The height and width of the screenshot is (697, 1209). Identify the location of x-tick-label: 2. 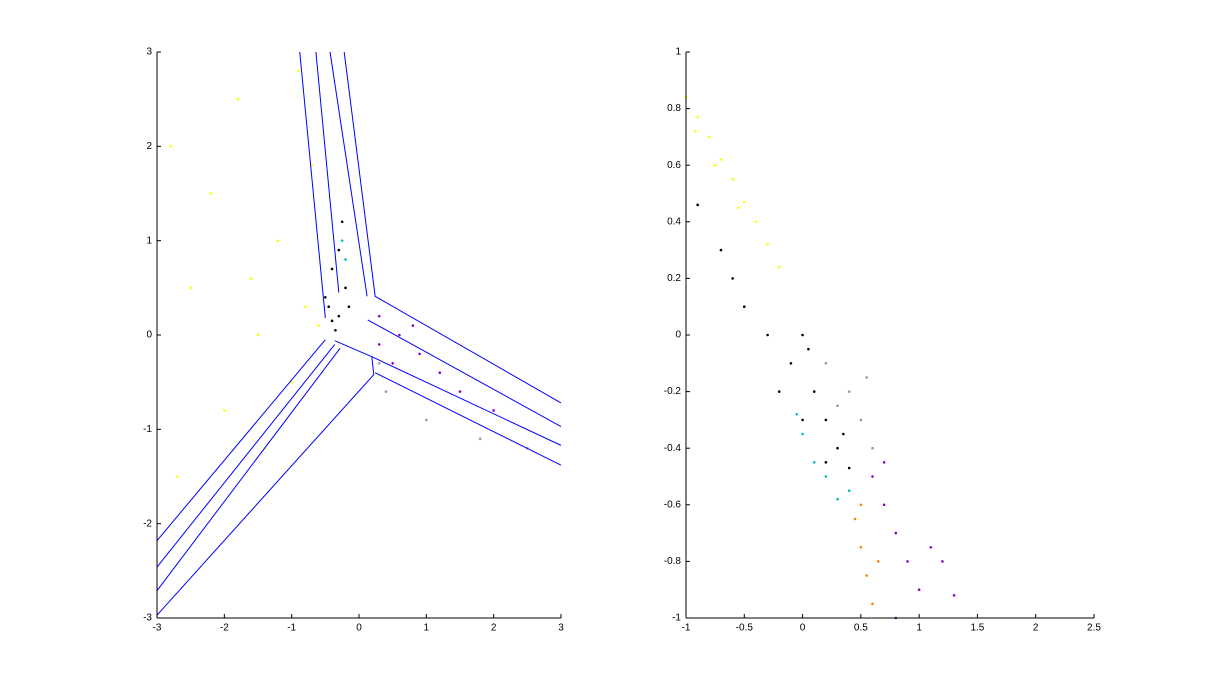
(494, 628).